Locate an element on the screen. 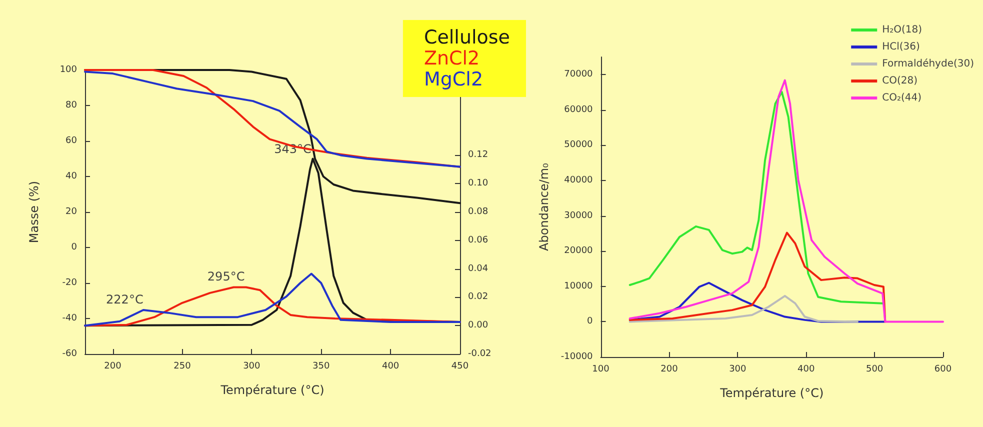 This screenshot has width=983, height=427. x-tick-label: 100 is located at coordinates (601, 369).